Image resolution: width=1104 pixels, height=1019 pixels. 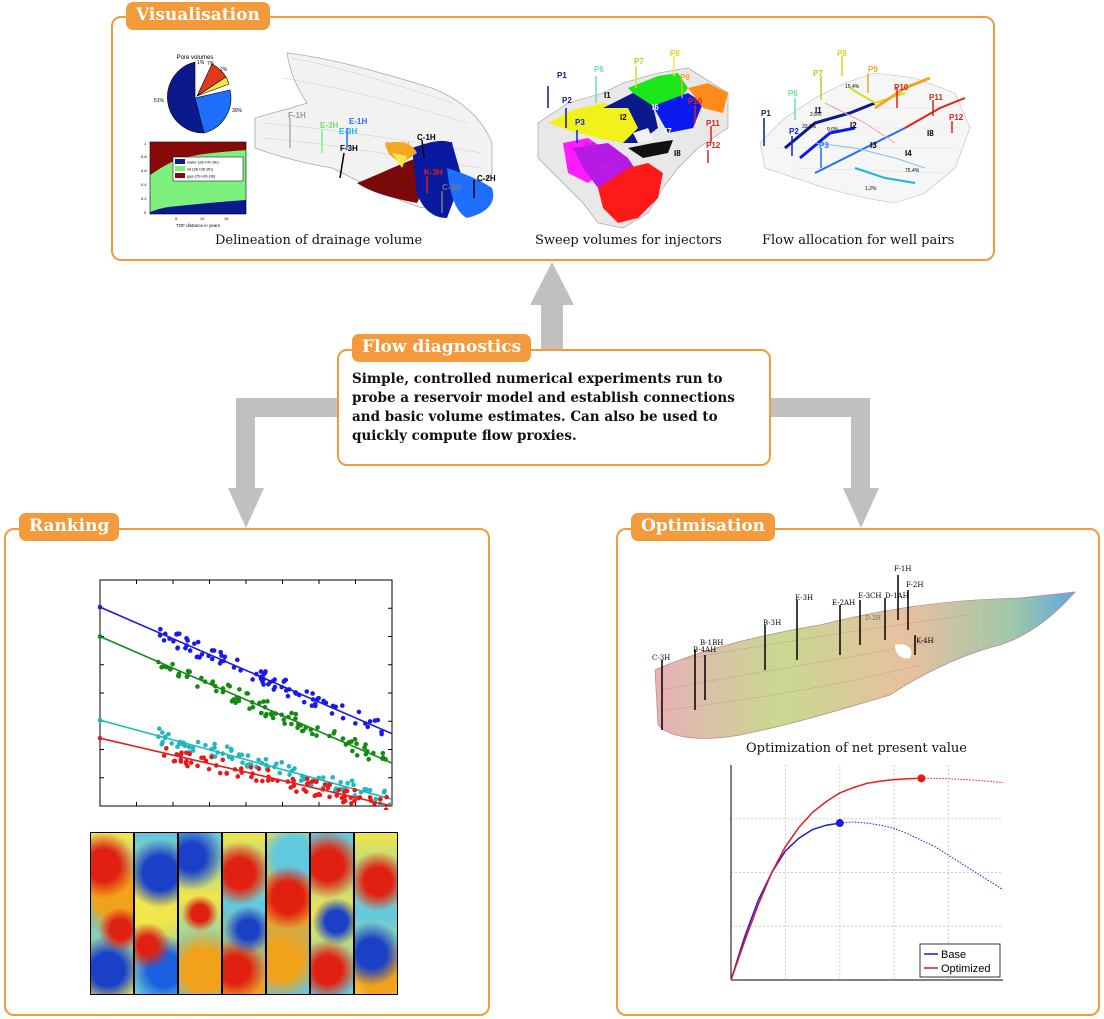 I want to click on tof-legend-oil: oil (2E+06 stb), so click(x=200, y=169).